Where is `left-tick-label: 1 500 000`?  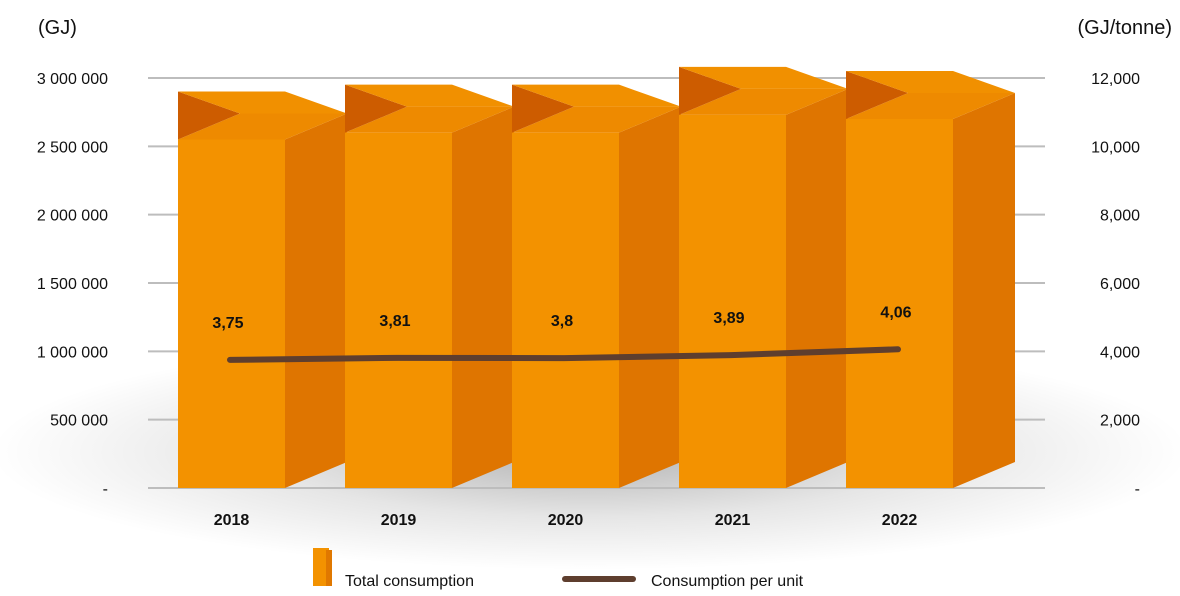 left-tick-label: 1 500 000 is located at coordinates (72, 284).